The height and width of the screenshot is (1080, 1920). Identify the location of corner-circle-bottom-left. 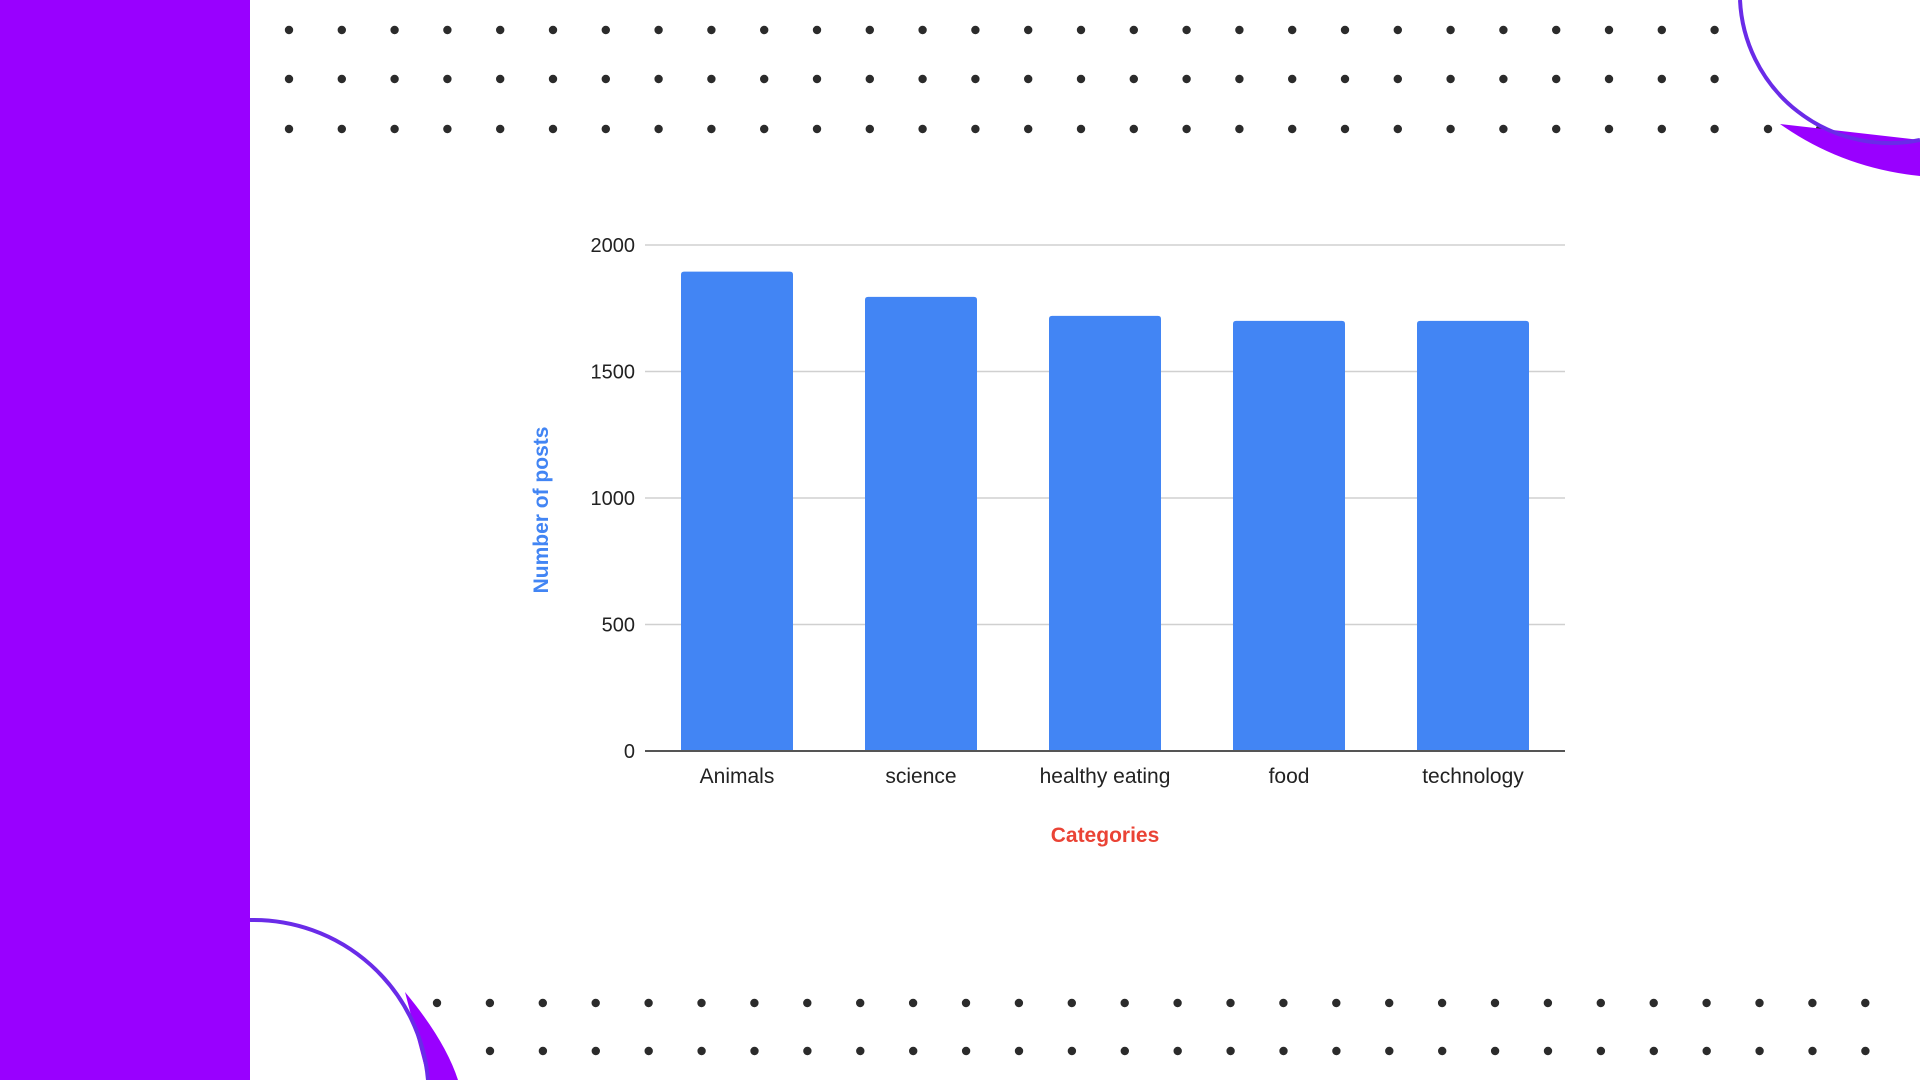
(339, 998).